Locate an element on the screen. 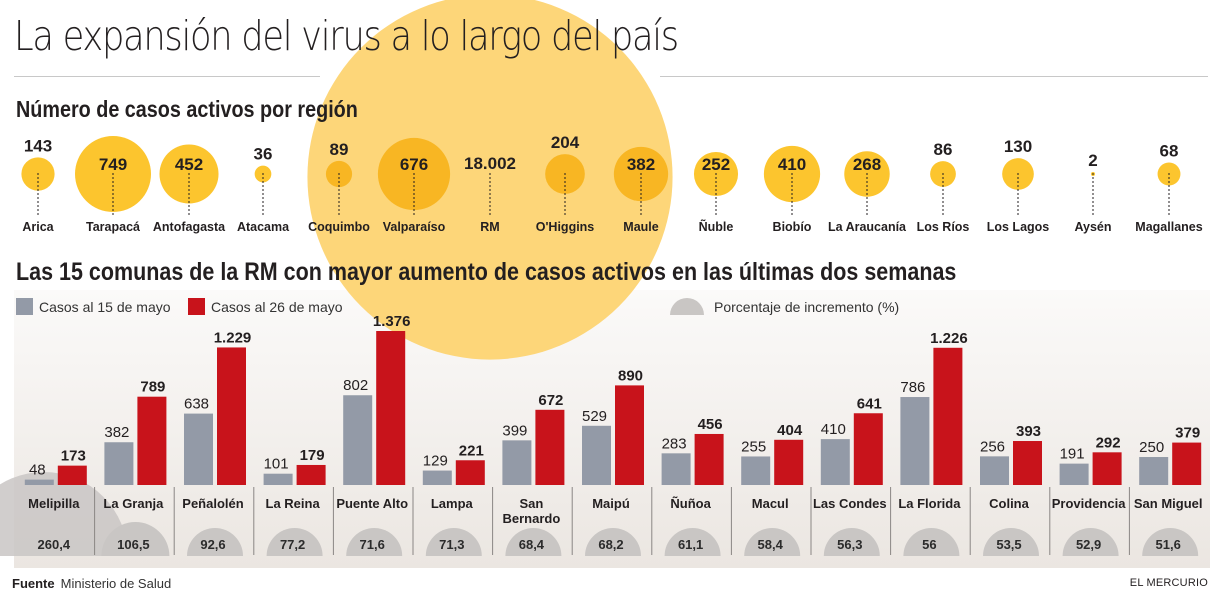 The width and height of the screenshot is (1214, 598). bar-26-value: 1.229 is located at coordinates (233, 337).